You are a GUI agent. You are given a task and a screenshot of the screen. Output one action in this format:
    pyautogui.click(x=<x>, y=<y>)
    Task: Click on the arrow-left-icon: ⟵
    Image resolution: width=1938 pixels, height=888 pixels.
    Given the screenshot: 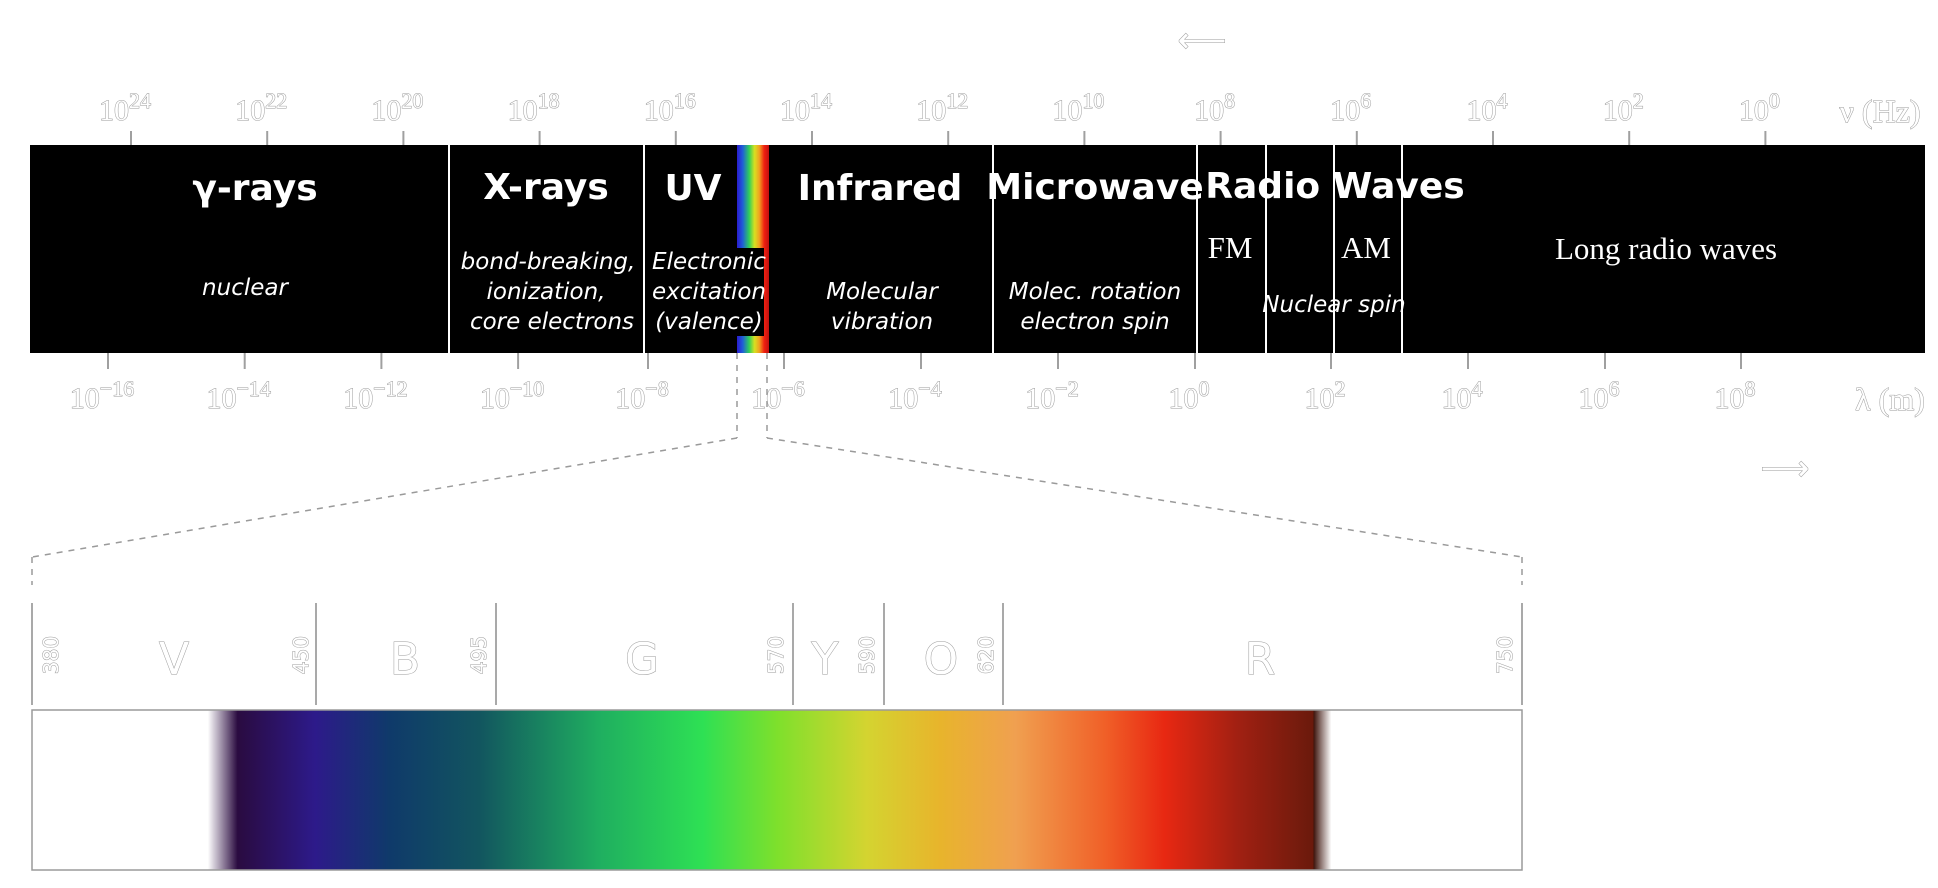 What is the action you would take?
    pyautogui.click(x=1202, y=41)
    